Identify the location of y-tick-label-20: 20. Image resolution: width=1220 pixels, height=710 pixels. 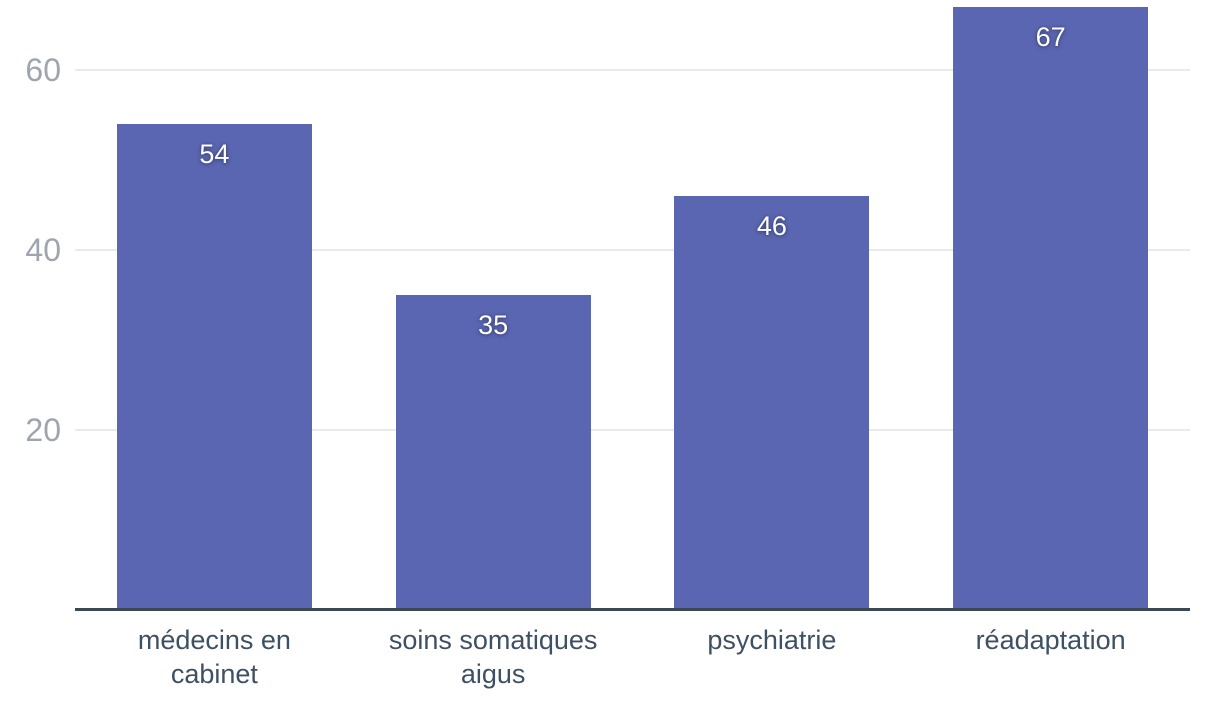
(43, 430).